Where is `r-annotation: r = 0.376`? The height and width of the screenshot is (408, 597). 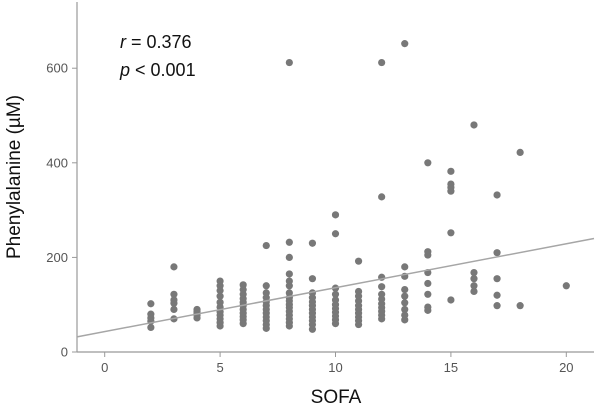 r-annotation: r = 0.376 is located at coordinates (156, 42).